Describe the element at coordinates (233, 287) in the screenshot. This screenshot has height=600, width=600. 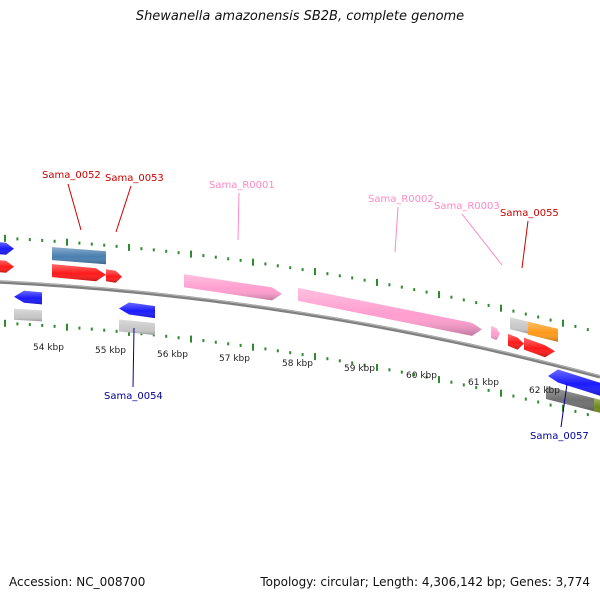
I see `gene-sama-r0001-shade` at that location.